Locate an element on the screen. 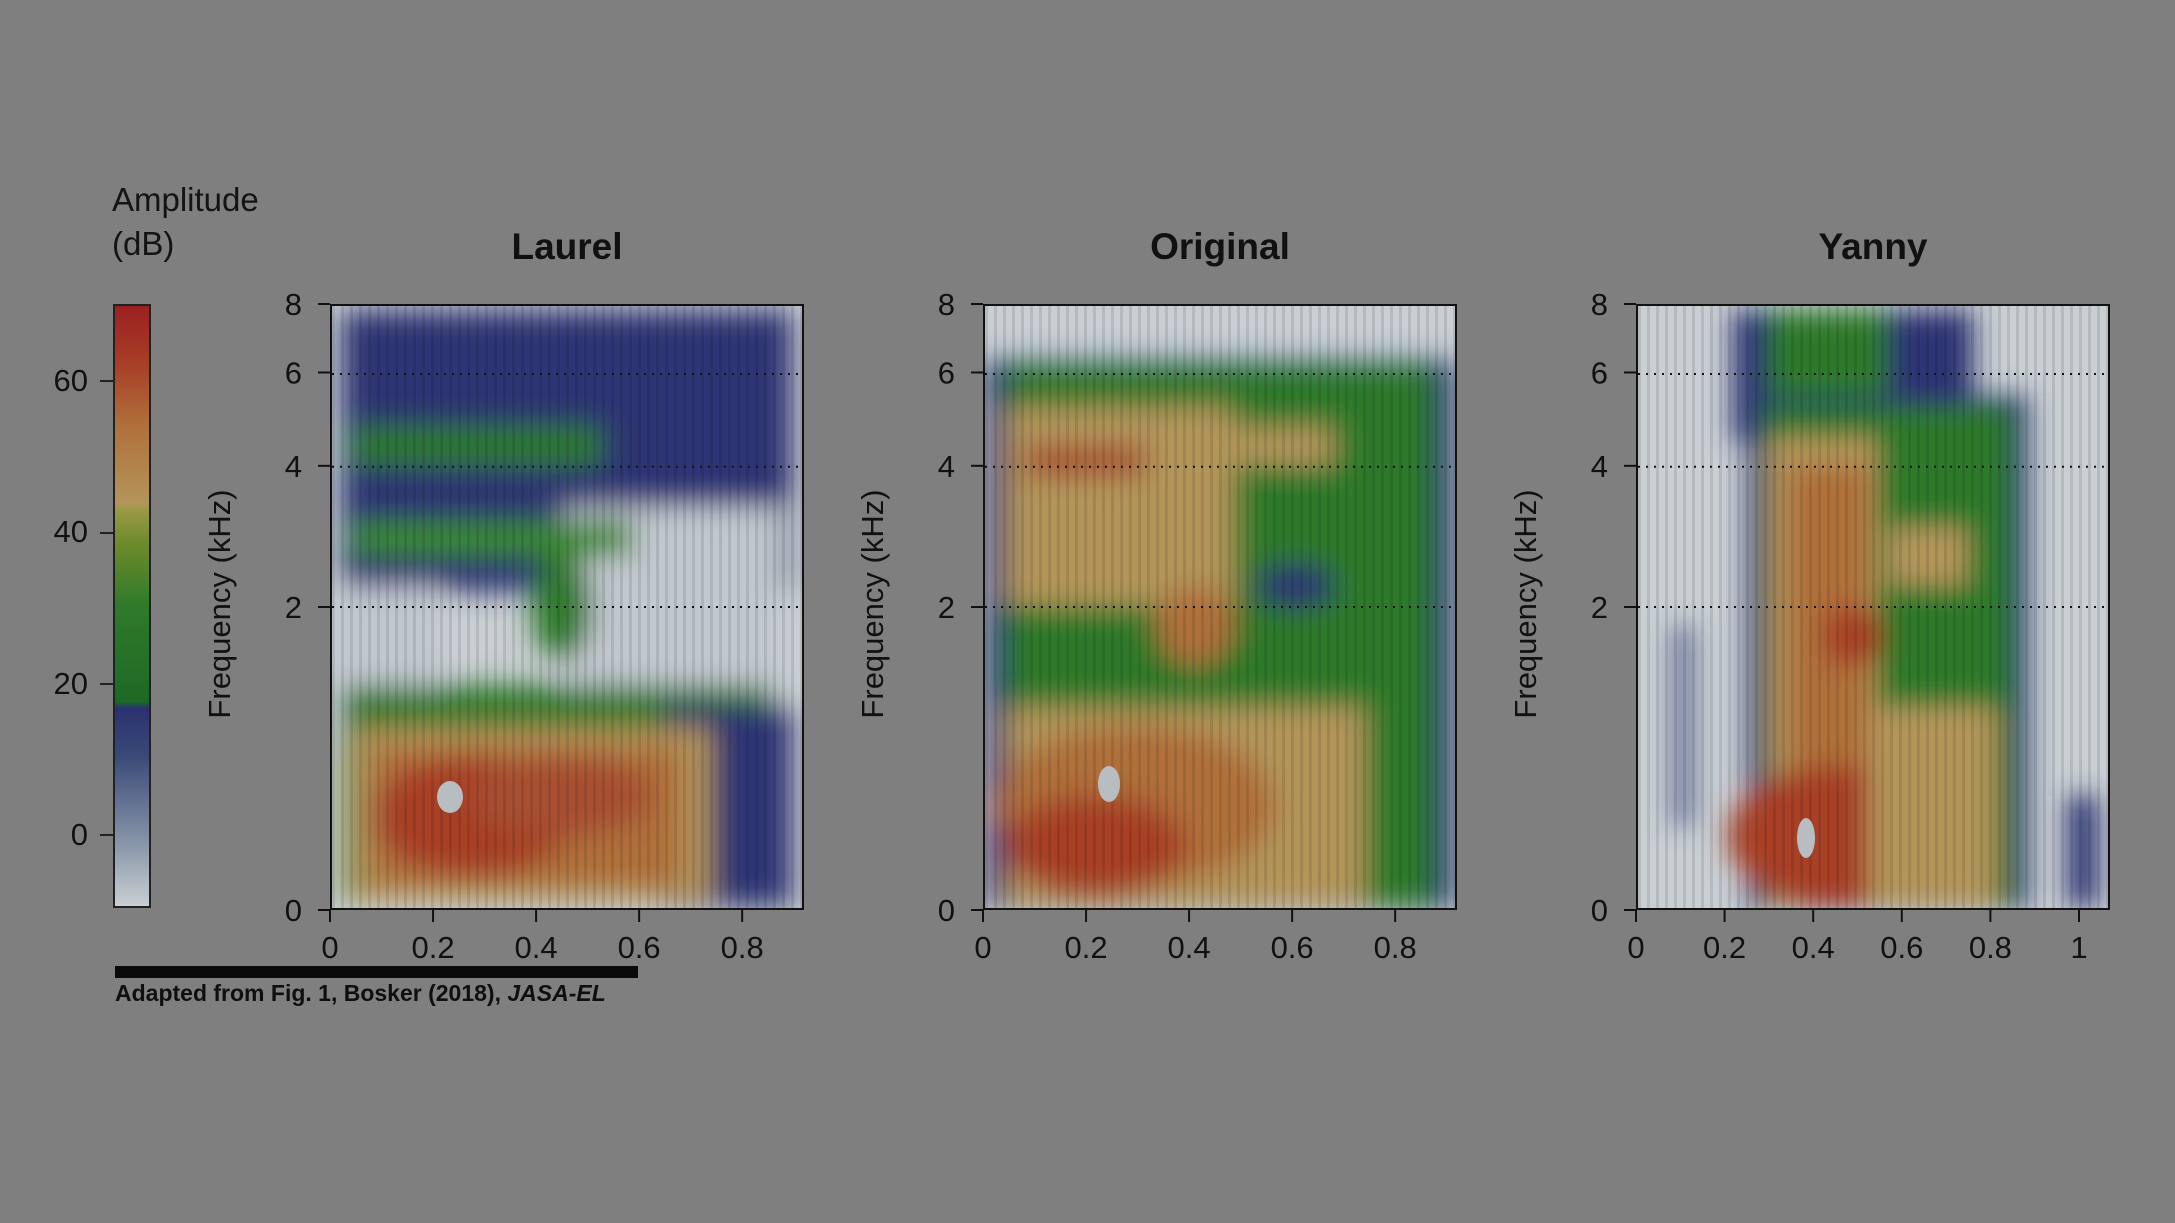 The width and height of the screenshot is (2175, 1223). colorbar-label-40: 40 is located at coordinates (70, 531).